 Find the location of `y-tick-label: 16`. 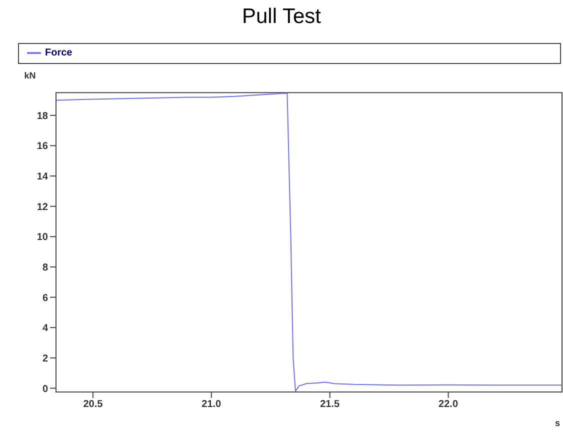

y-tick-label: 16 is located at coordinates (42, 146).